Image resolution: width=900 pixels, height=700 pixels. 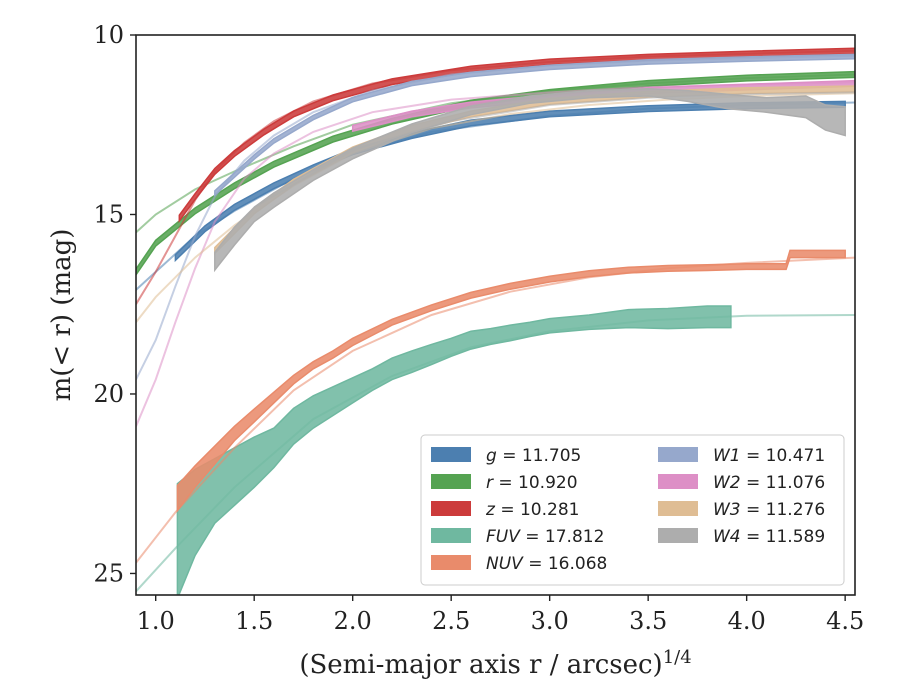 What do you see at coordinates (769, 483) in the screenshot?
I see `legend-label-w2: W2 = 11.076` at bounding box center [769, 483].